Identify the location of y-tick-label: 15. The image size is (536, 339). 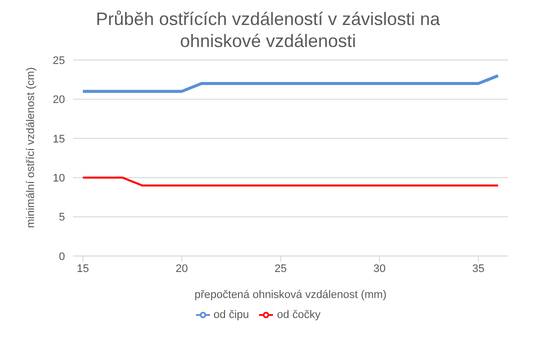
(58, 139).